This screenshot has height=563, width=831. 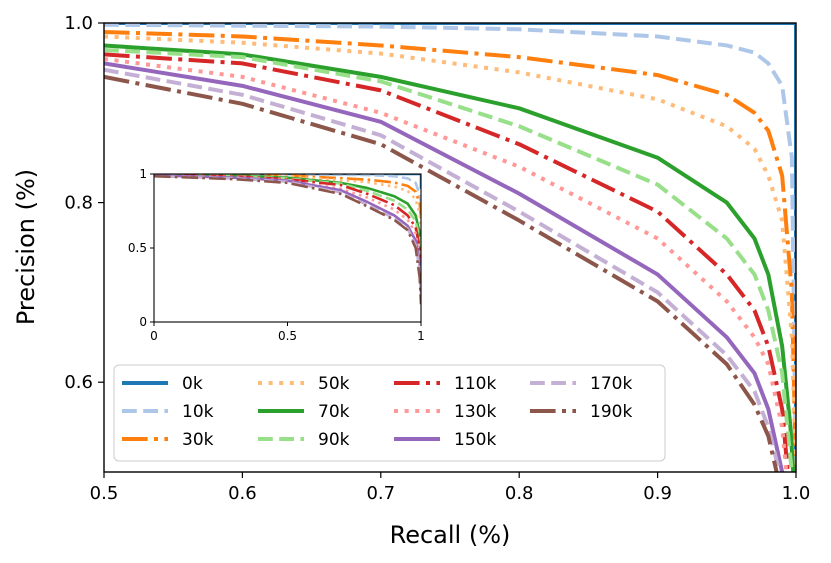 What do you see at coordinates (162, 384) in the screenshot?
I see `legend-entry-0k: 0k` at bounding box center [162, 384].